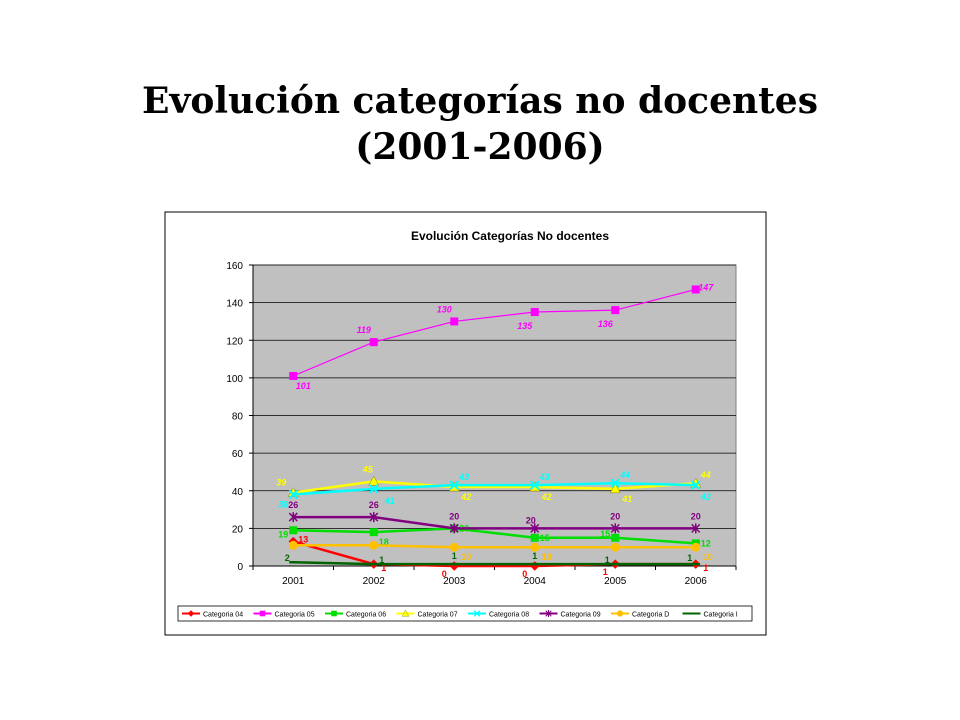 This screenshot has height=720, width=960. Describe the element at coordinates (234, 304) in the screenshot. I see `y-tick-label: 140` at that location.